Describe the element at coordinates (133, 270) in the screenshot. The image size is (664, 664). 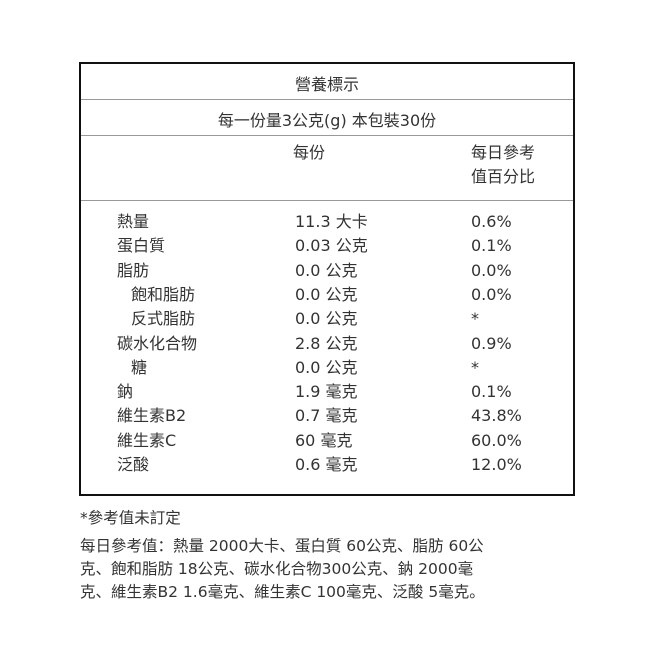
I see `nutrient-name: 脂肪` at that location.